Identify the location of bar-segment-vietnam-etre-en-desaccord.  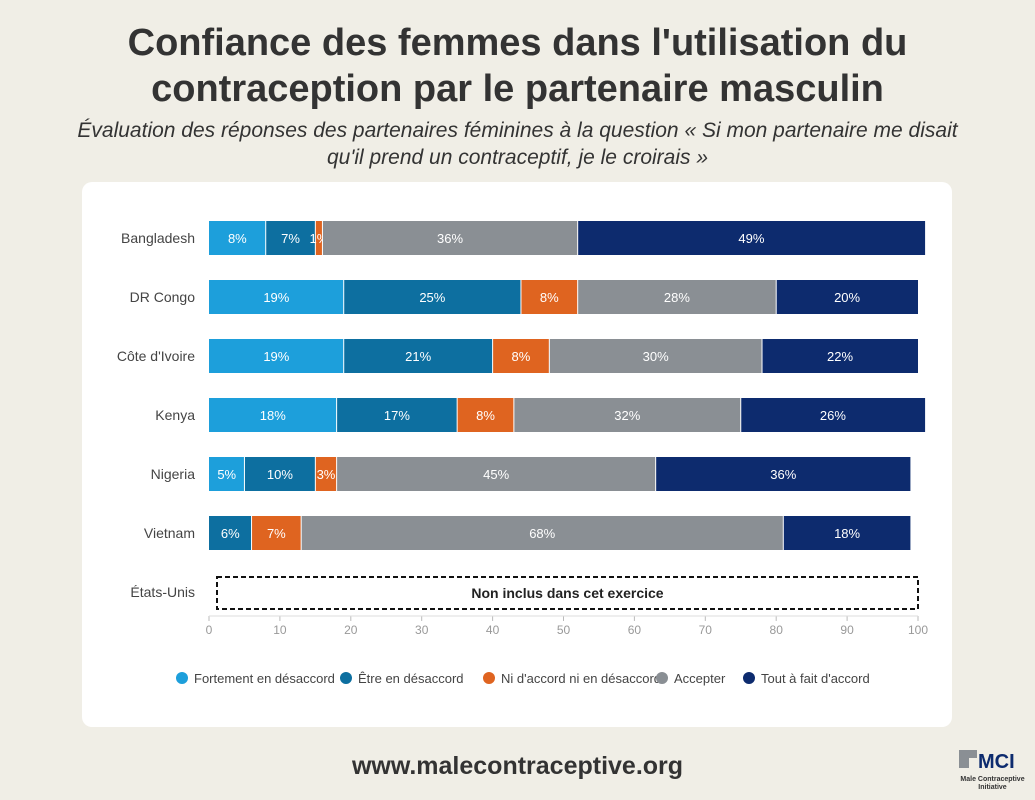
(230, 533).